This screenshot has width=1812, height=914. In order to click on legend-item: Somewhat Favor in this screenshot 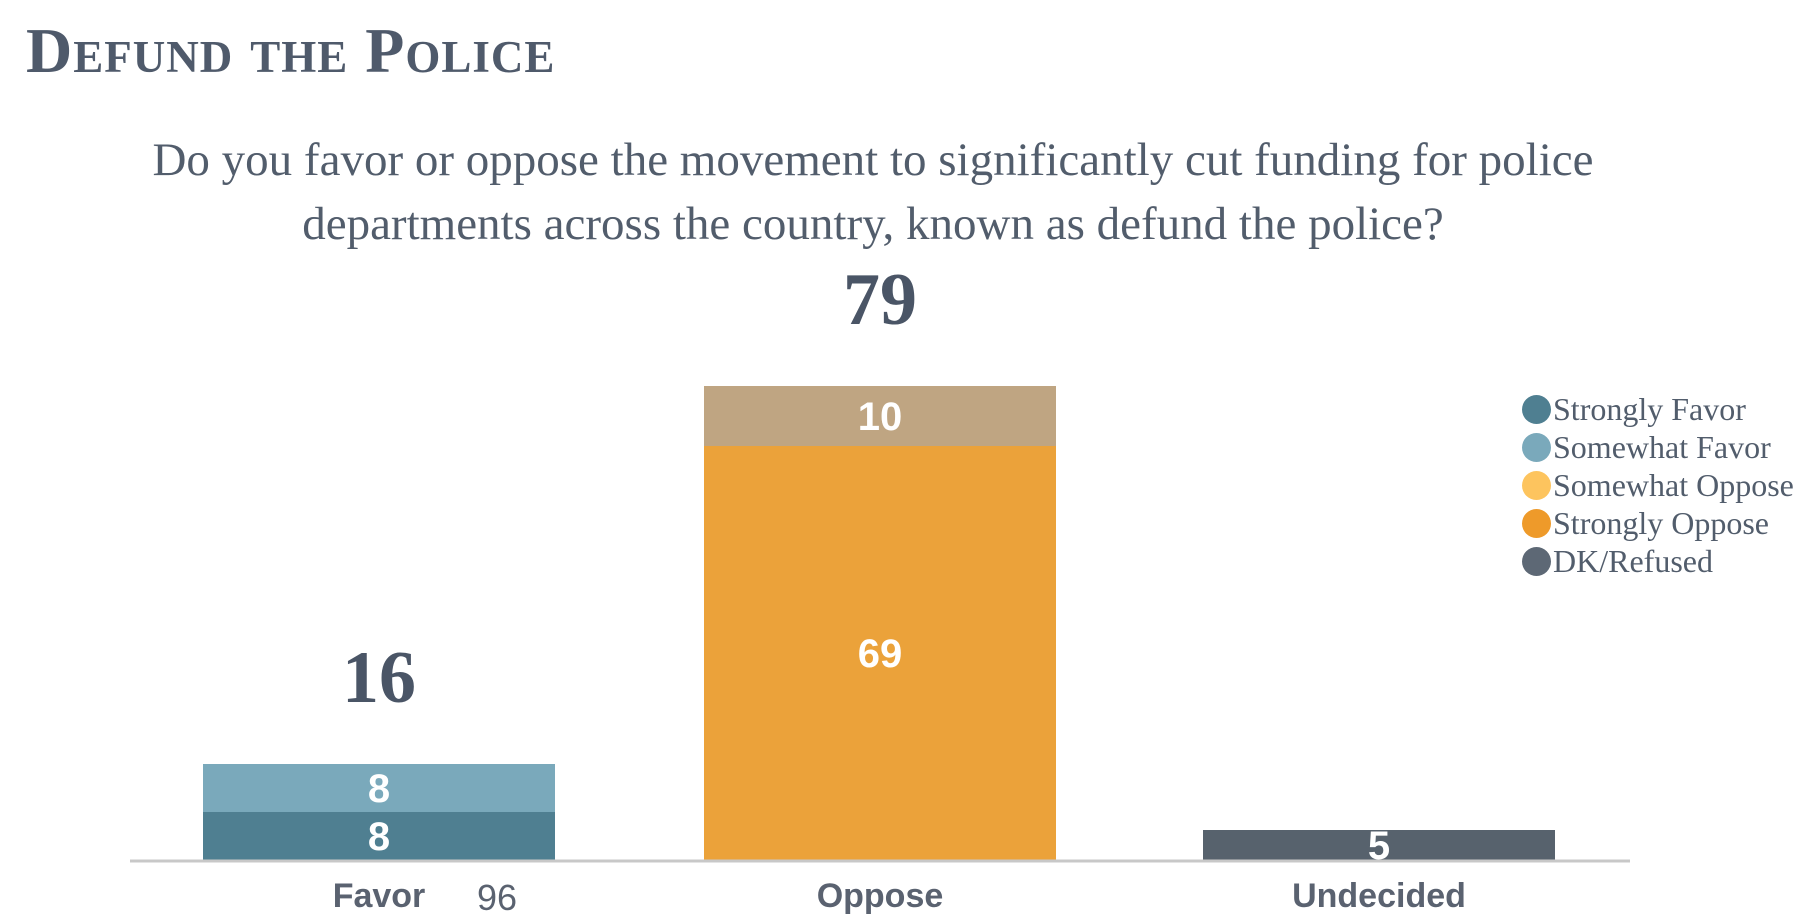, I will do `click(1658, 447)`.